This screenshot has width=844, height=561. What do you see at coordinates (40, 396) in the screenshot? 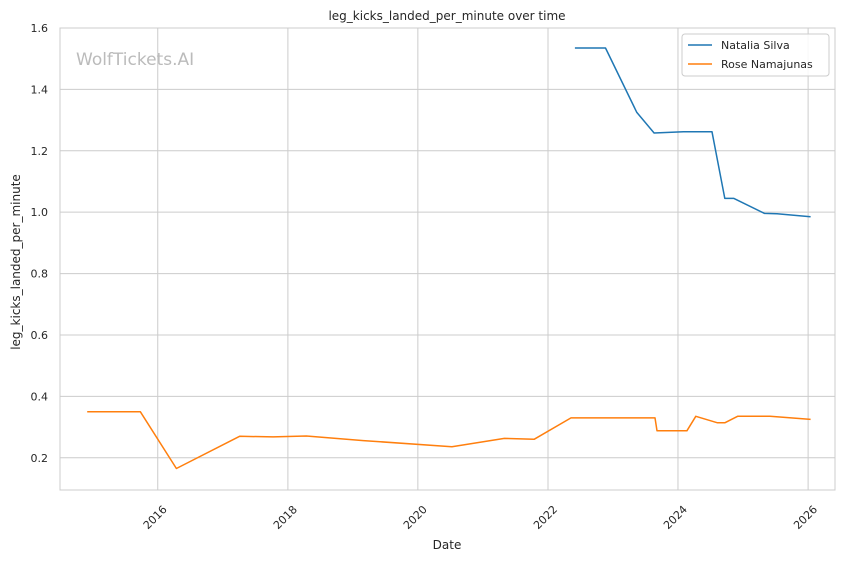
I see `y-tick-label: 0.4` at bounding box center [40, 396].